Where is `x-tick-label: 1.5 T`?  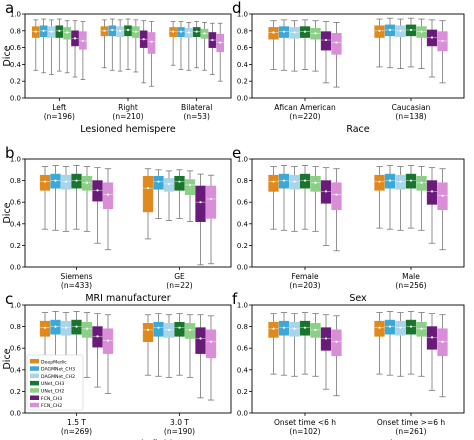
x-tick-label: 1.5 T is located at coordinates (76, 422).